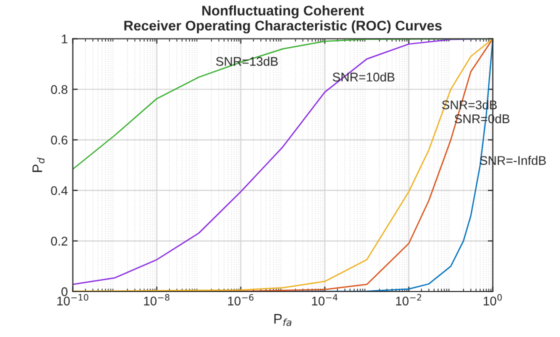 The width and height of the screenshot is (560, 337). What do you see at coordinates (59, 241) in the screenshot?
I see `y-tick-label: 0.2` at bounding box center [59, 241].